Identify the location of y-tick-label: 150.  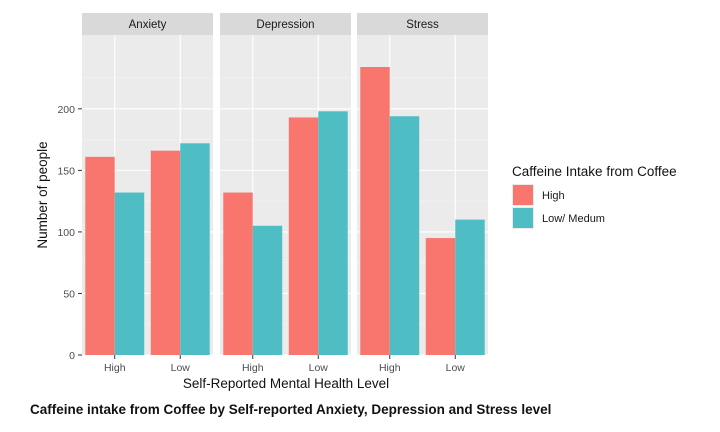
(66, 171).